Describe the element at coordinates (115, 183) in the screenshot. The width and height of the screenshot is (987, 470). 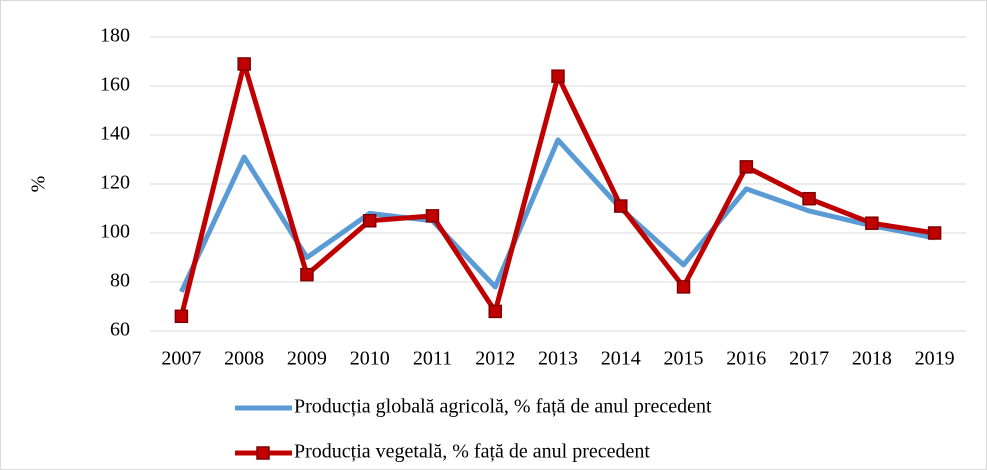
I see `y-tick-label: 120` at that location.